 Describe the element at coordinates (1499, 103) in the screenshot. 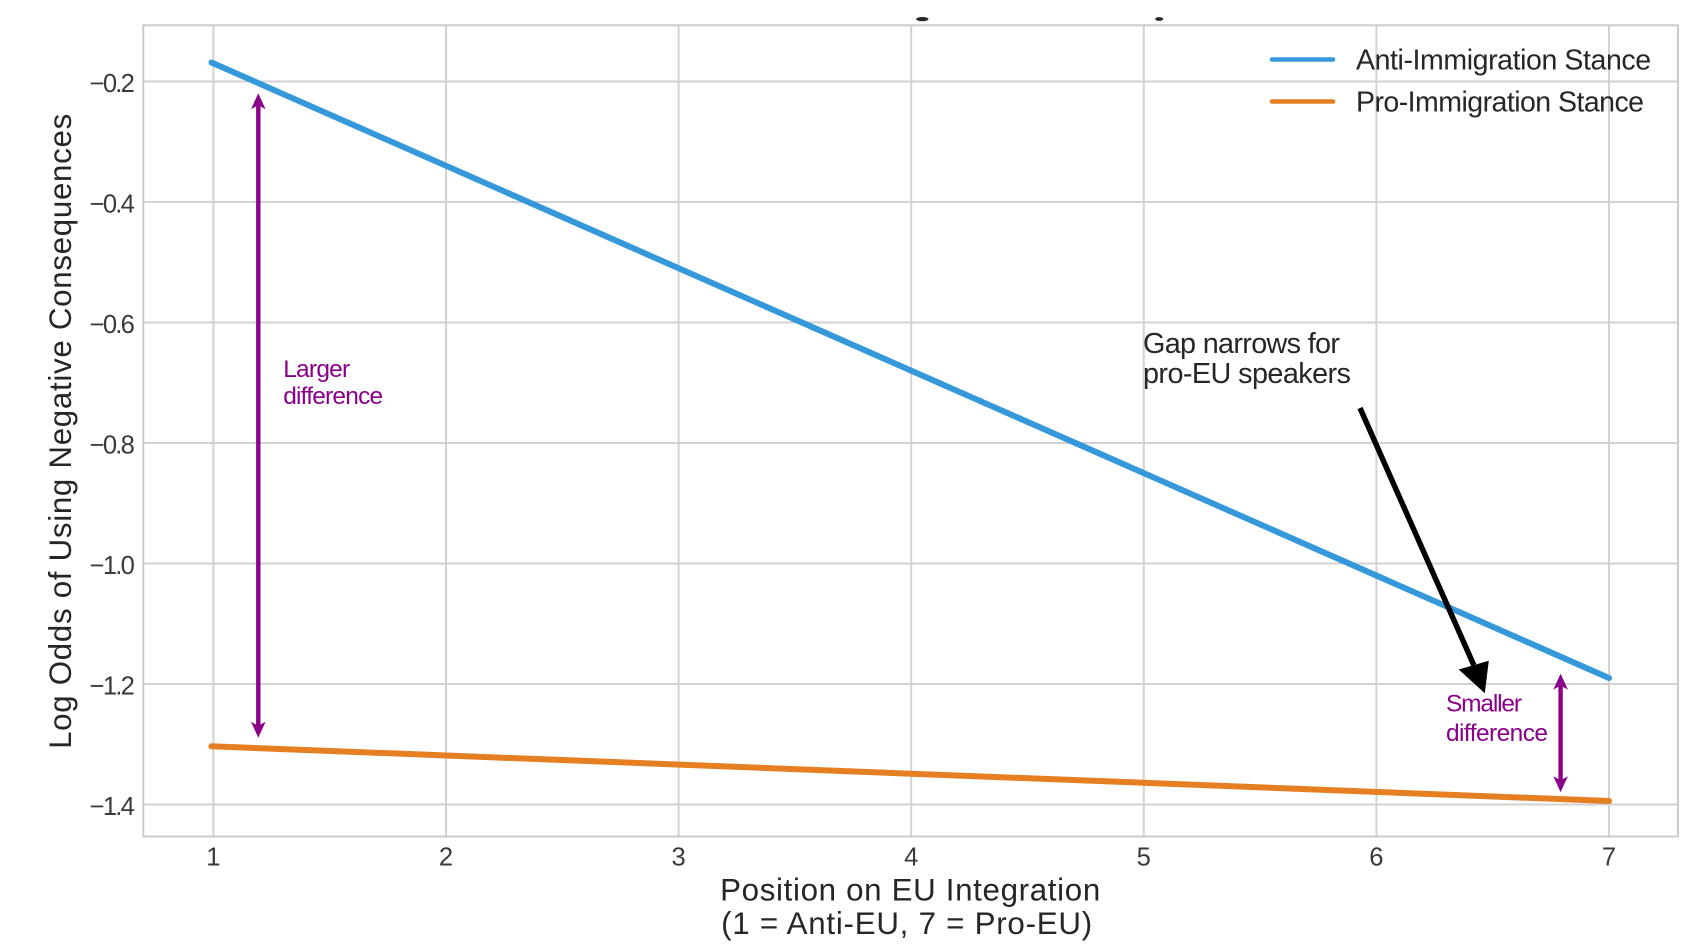

I see `svg-text: Pro-Immigration Stance` at that location.